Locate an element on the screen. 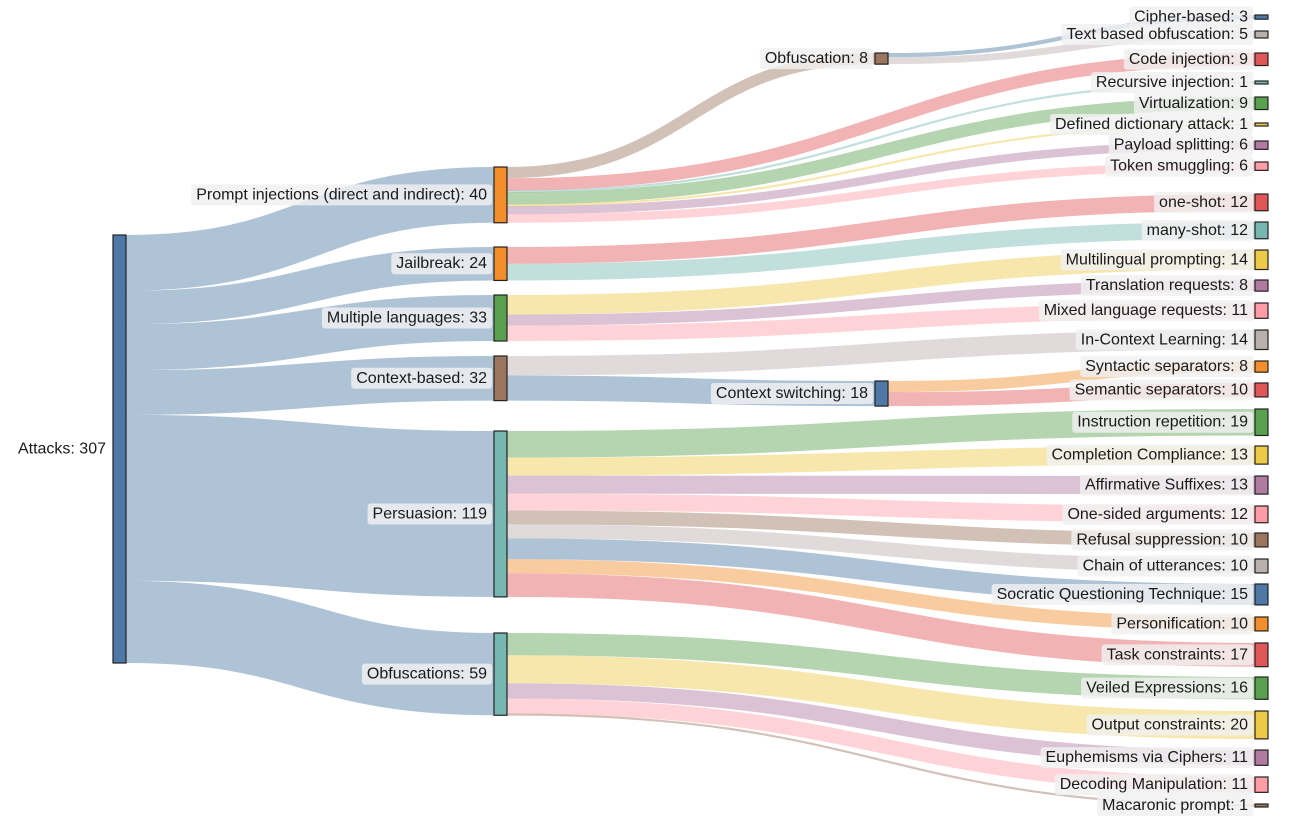 The width and height of the screenshot is (1295, 825). node-code_injection is located at coordinates (1261, 59).